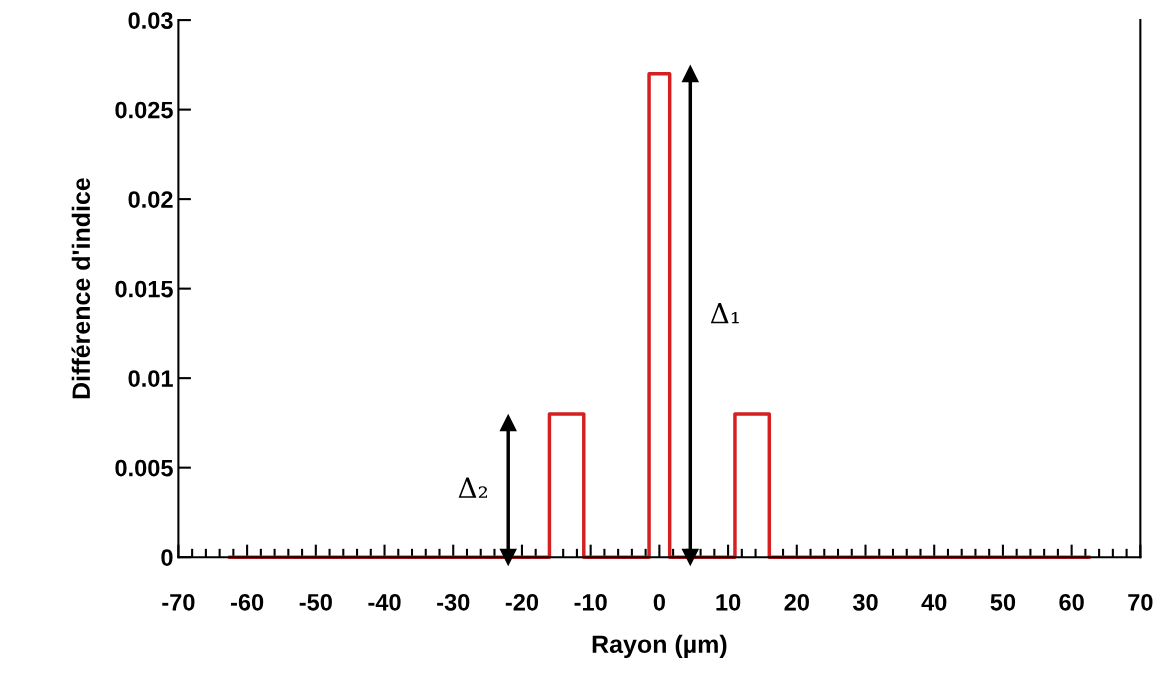 This screenshot has height=693, width=1166. What do you see at coordinates (384, 602) in the screenshot?
I see `x-tick-label: -40` at bounding box center [384, 602].